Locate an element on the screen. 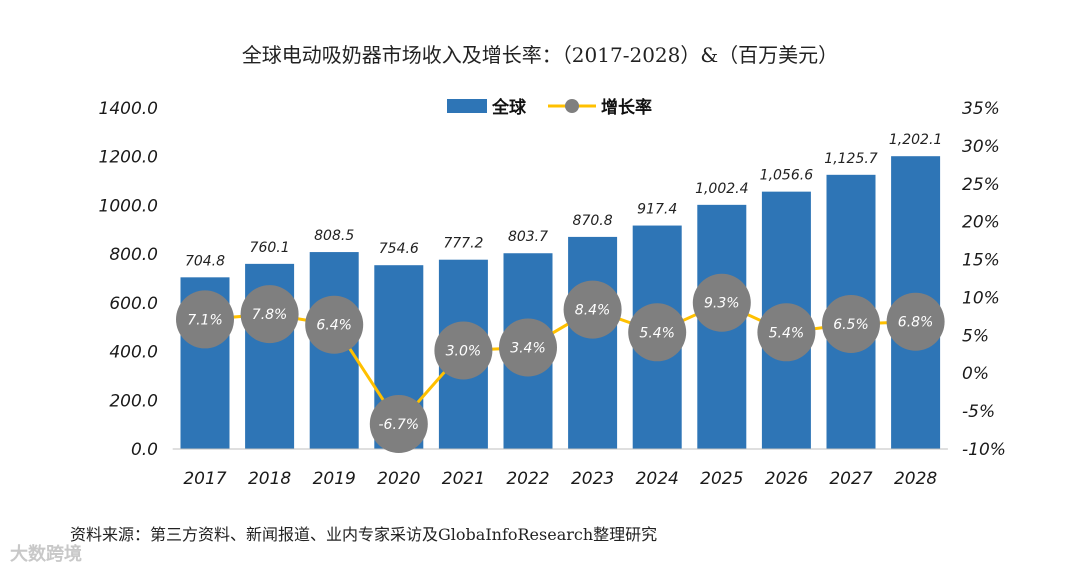  y-right-tick-label: -5% is located at coordinates (978, 412).